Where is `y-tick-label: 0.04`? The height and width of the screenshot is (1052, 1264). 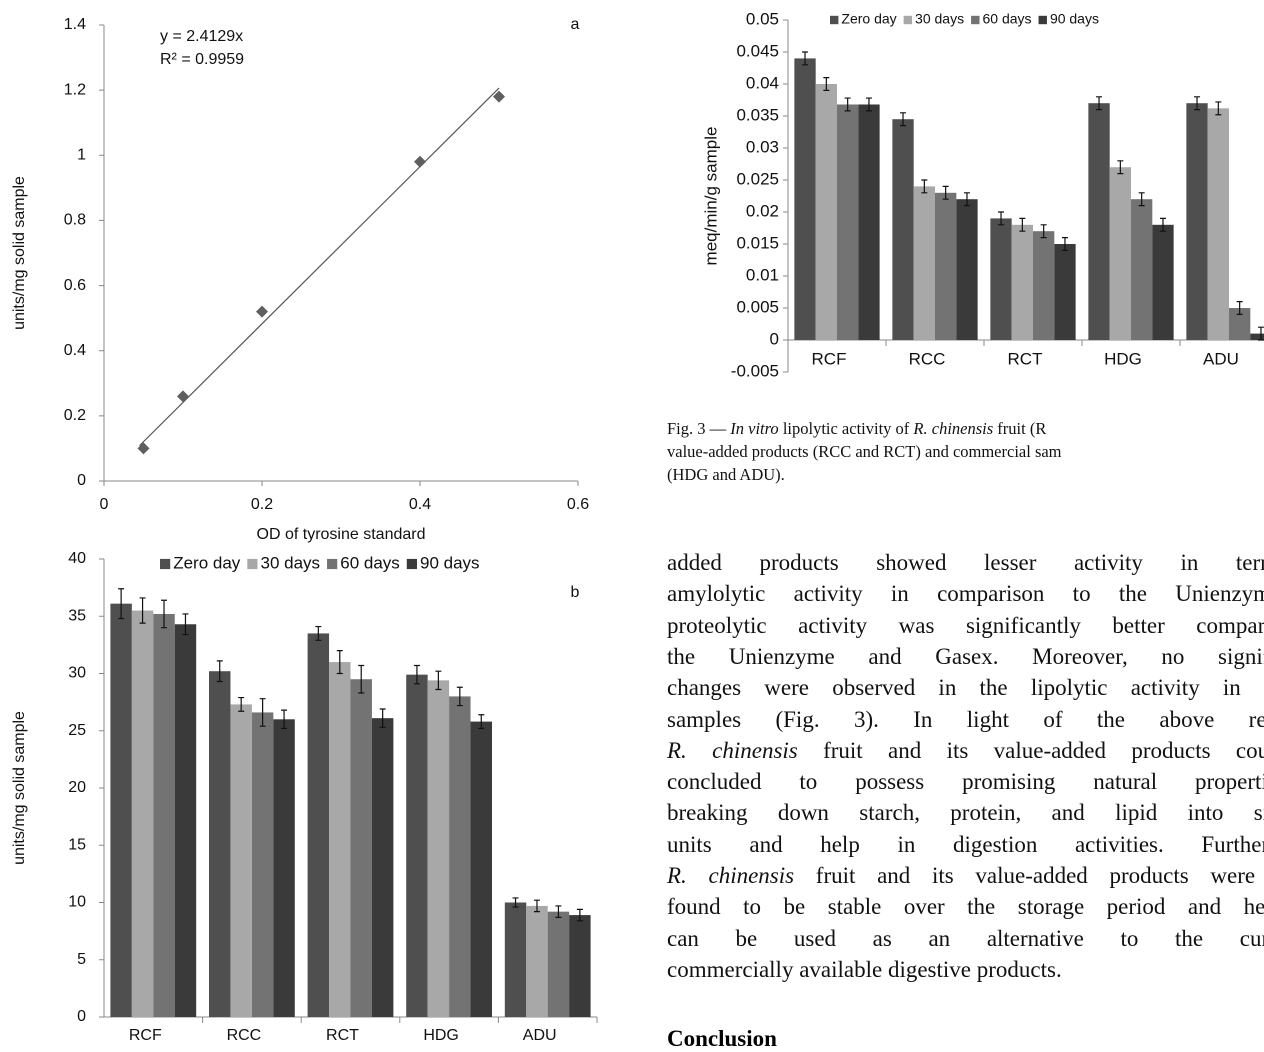
y-tick-label: 0.04 is located at coordinates (762, 82).